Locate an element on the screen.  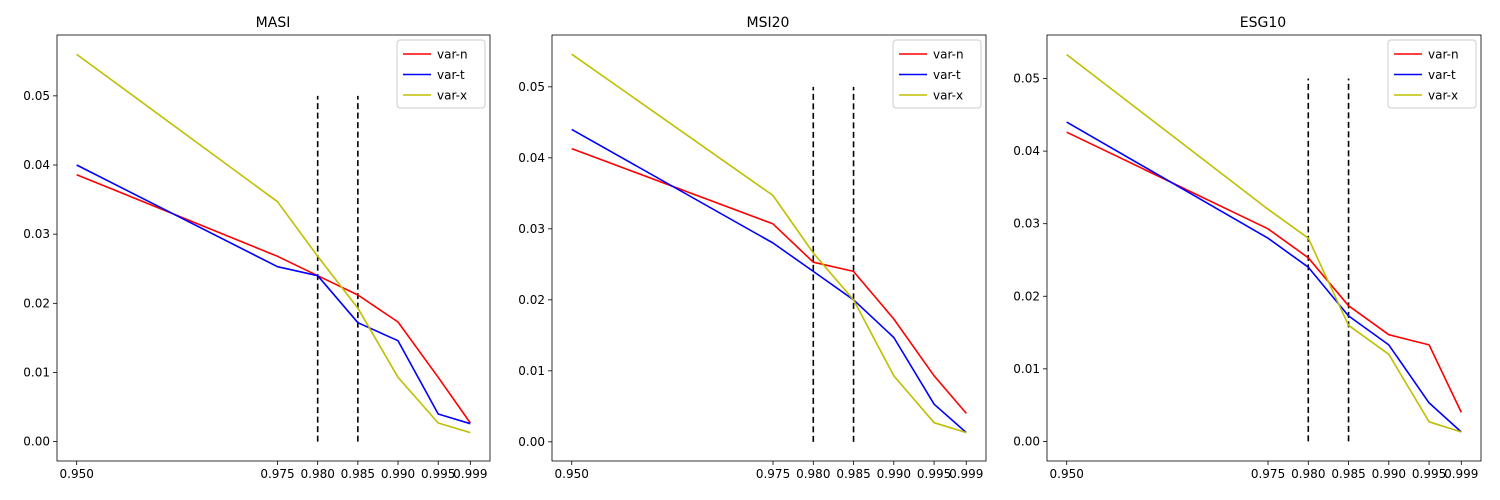
series-line-var-t is located at coordinates (273, 294).